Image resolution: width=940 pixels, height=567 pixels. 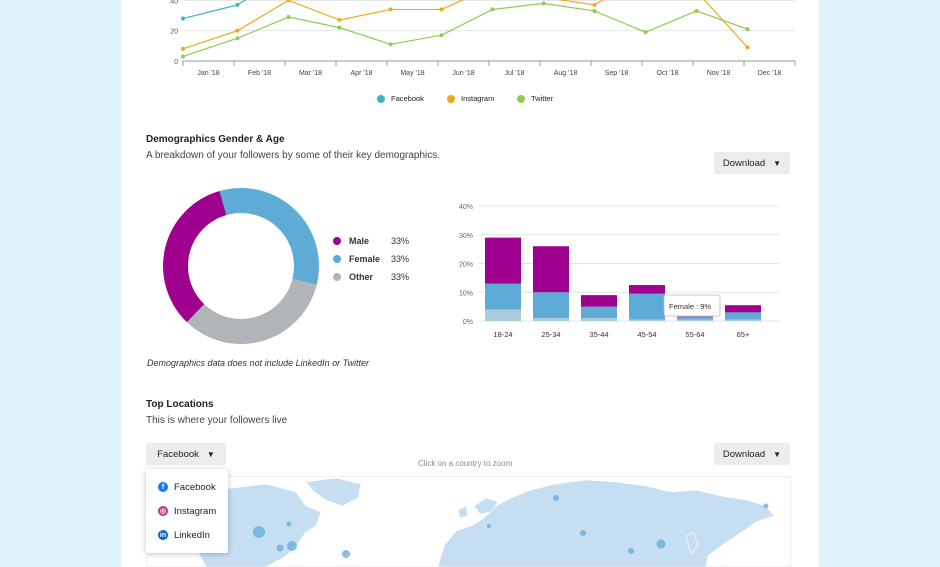 I want to click on network-option-linkedin: in LinkedIn, so click(x=187, y=535).